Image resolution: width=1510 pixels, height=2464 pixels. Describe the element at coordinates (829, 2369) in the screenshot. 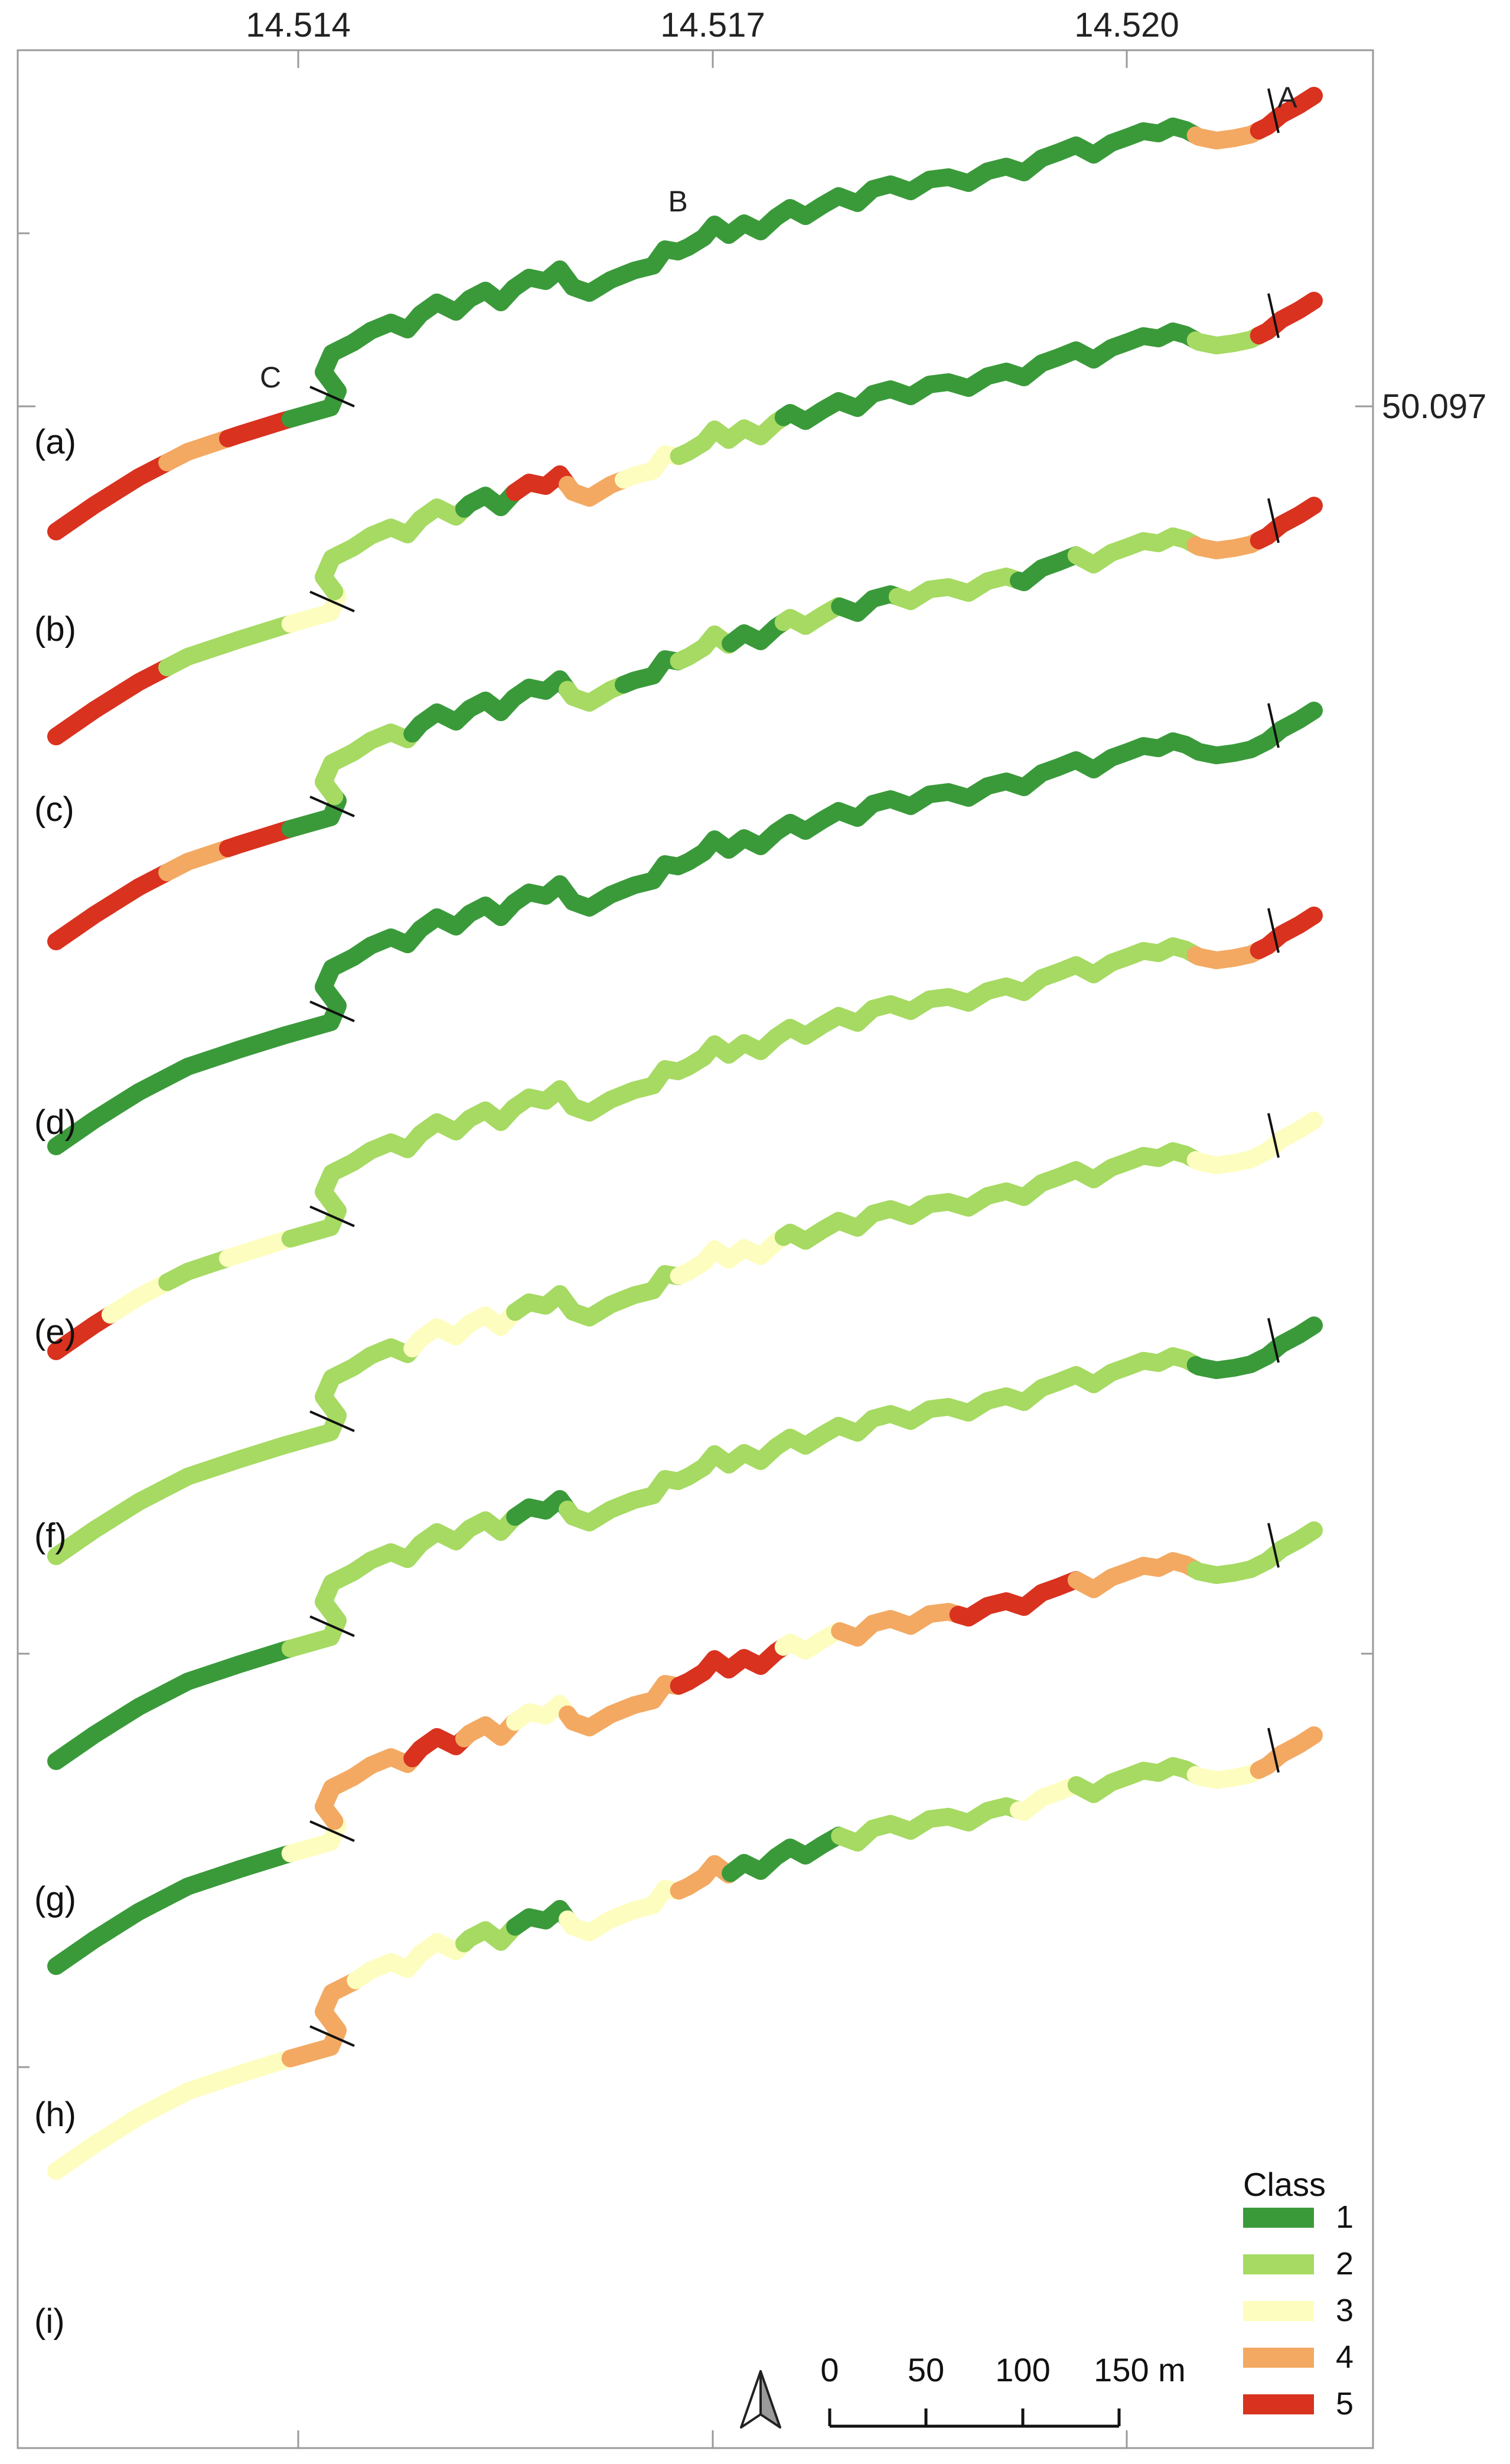

I see `scale-tick-0: 0` at that location.